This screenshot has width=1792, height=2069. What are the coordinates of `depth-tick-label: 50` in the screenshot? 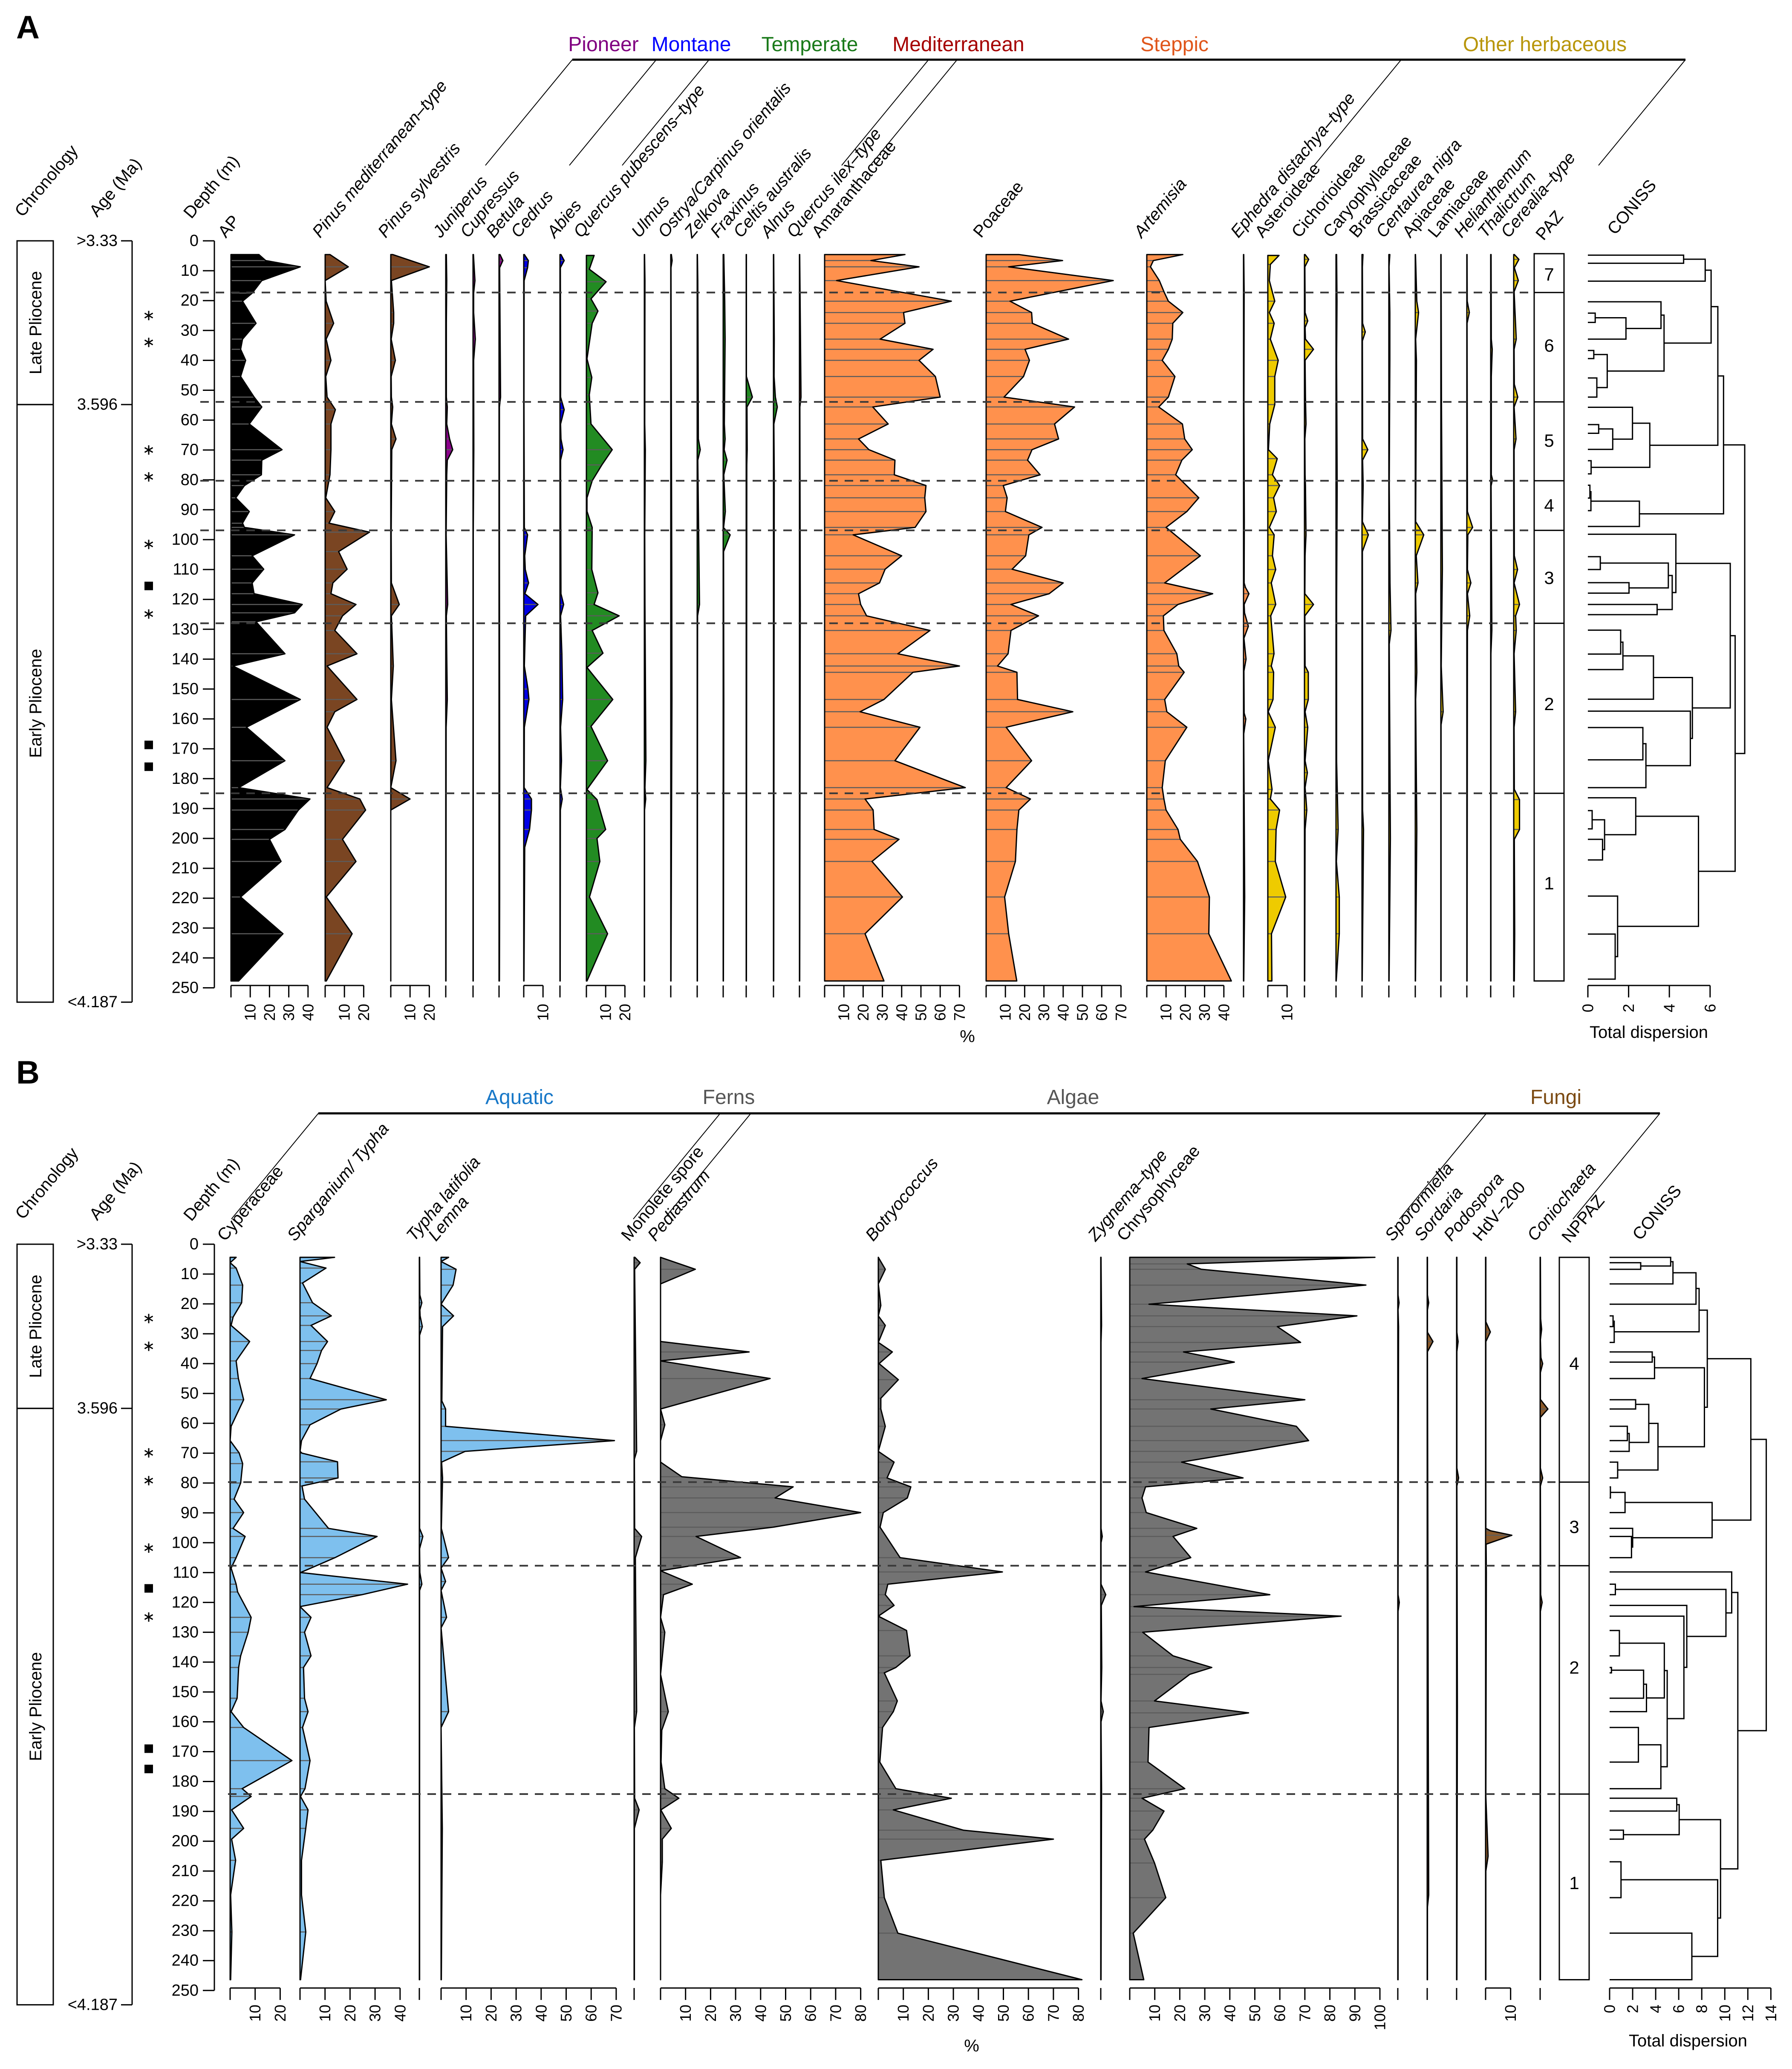 It's located at (190, 1393).